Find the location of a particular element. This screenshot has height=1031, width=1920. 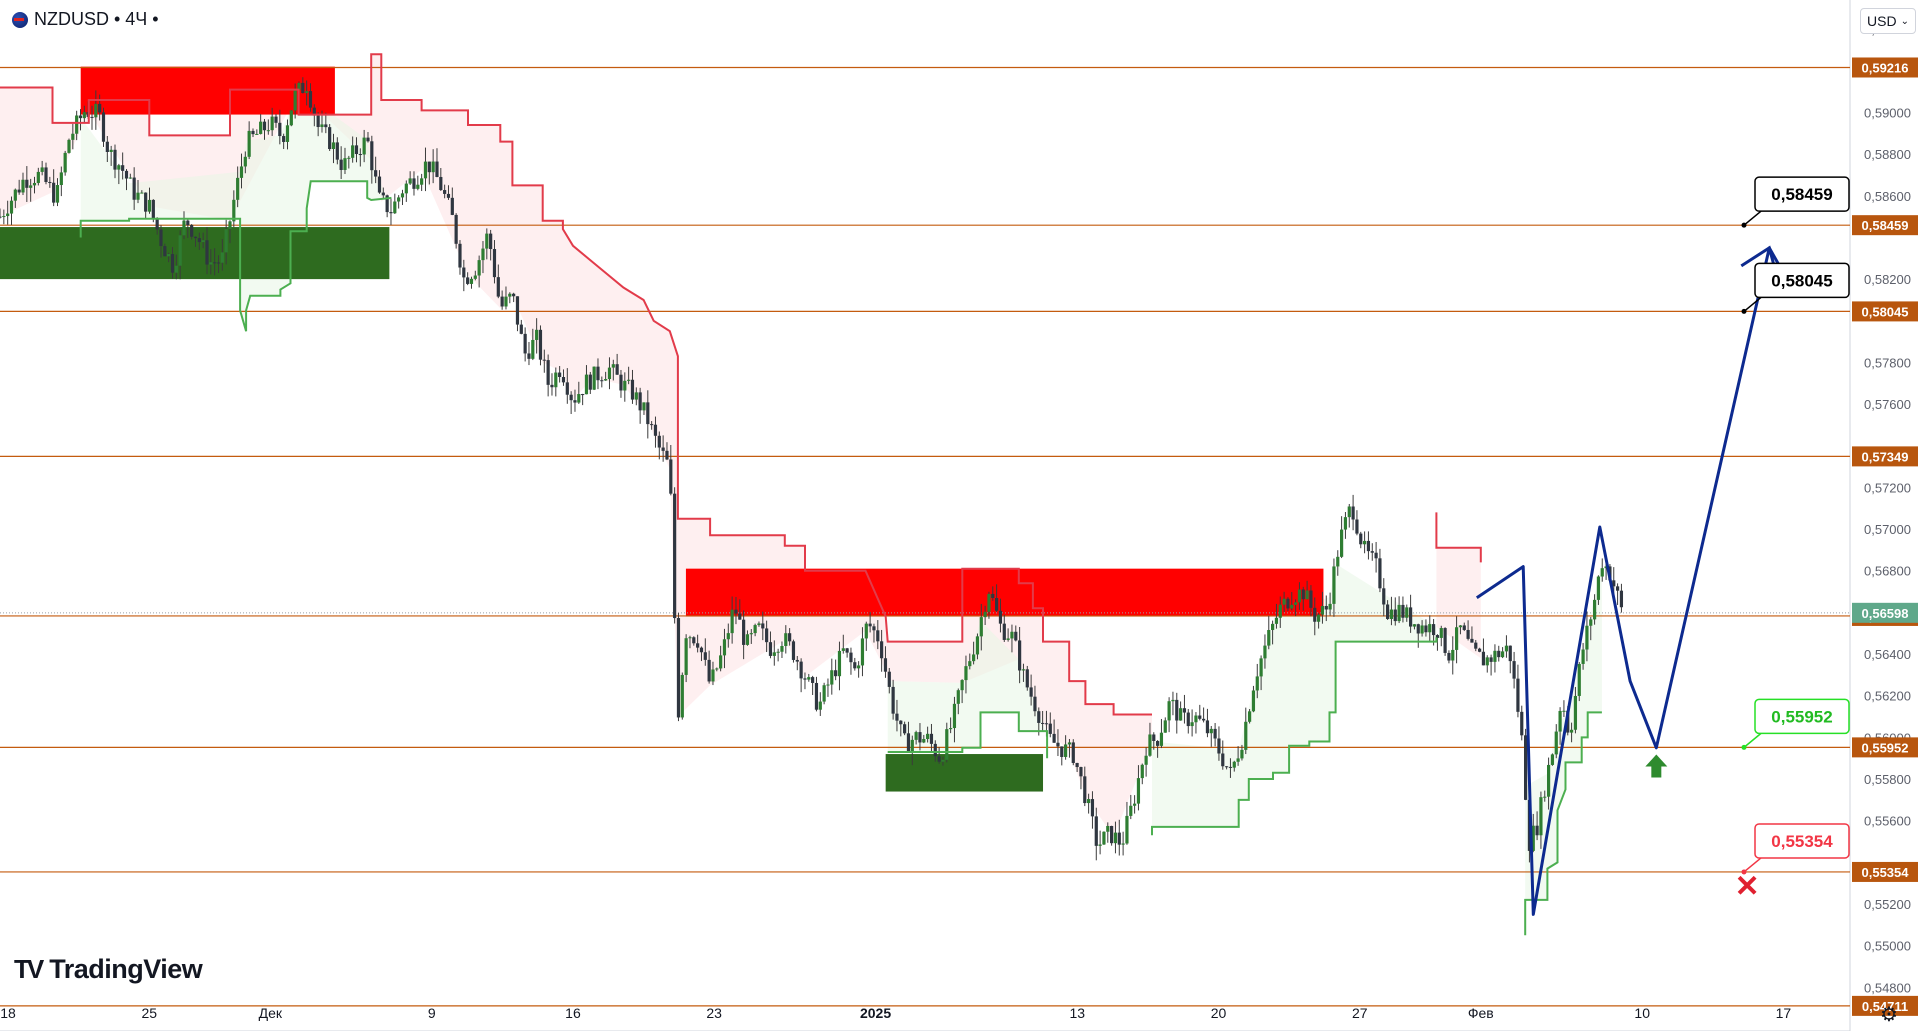

x-tick-label-6: 2025 is located at coordinates (875, 1013).